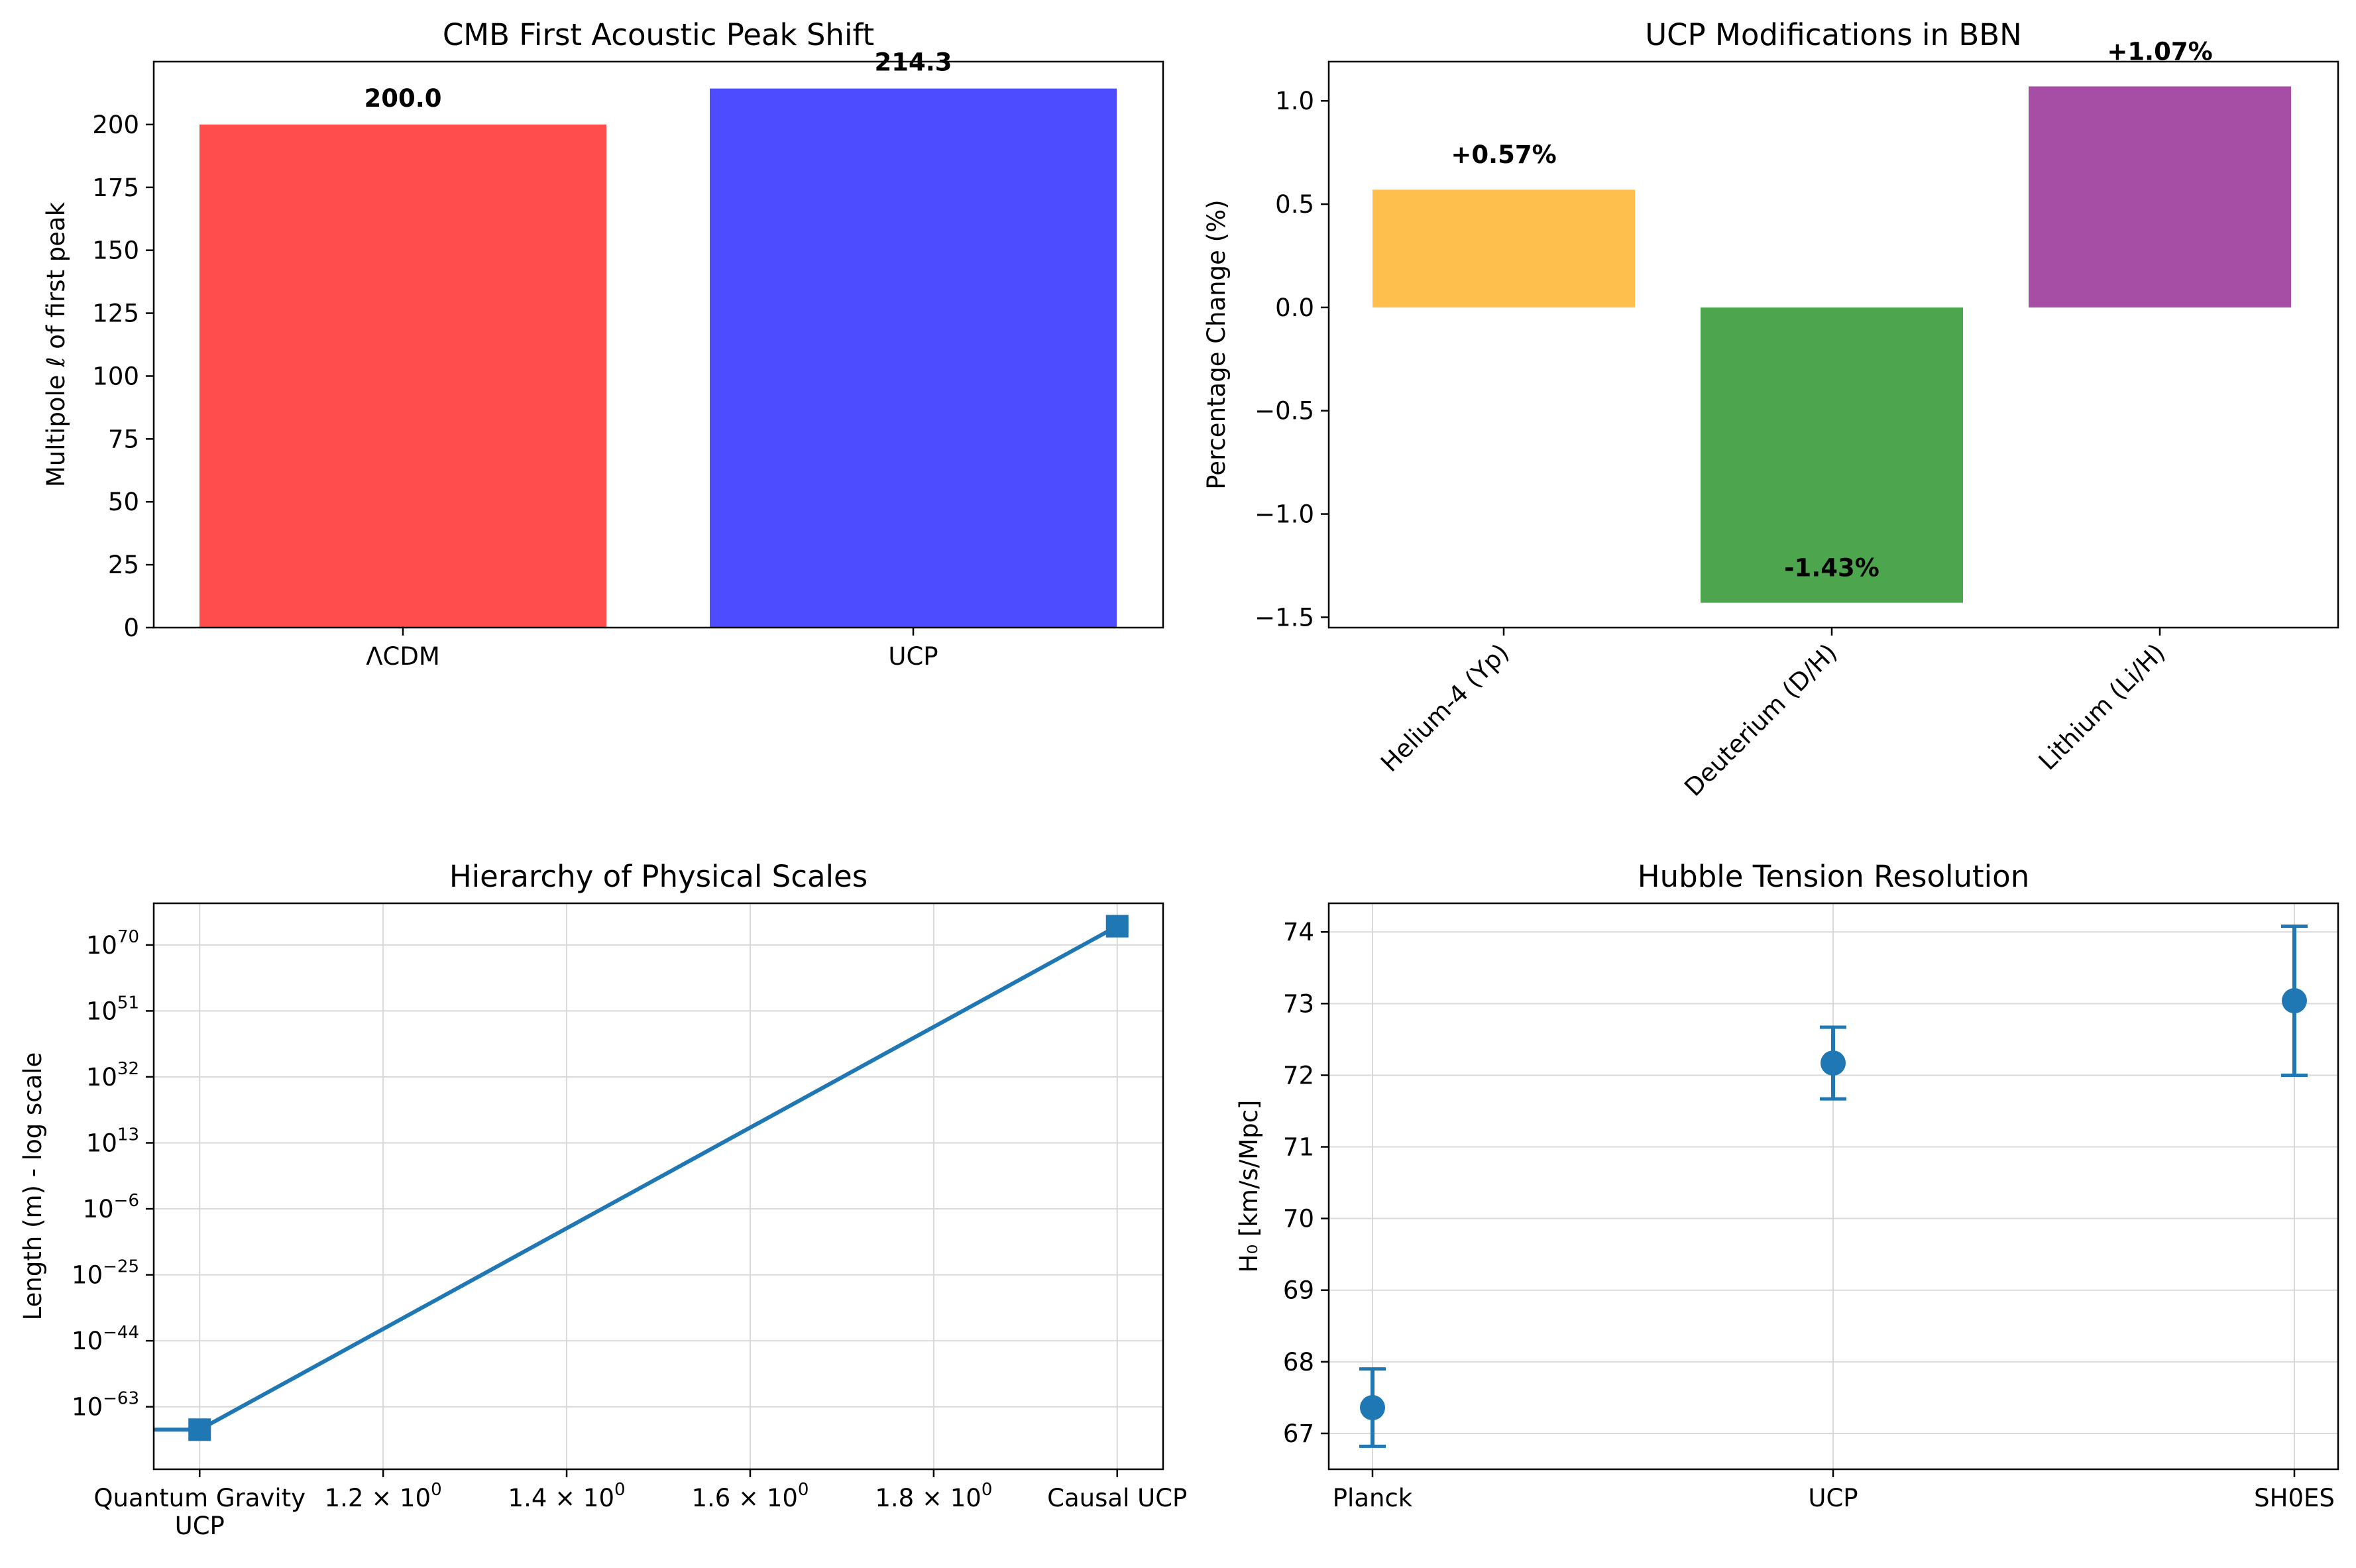 The height and width of the screenshot is (1568, 2356). What do you see at coordinates (126, 1201) in the screenshot?
I see `y-tick-label-exp: −6` at bounding box center [126, 1201].